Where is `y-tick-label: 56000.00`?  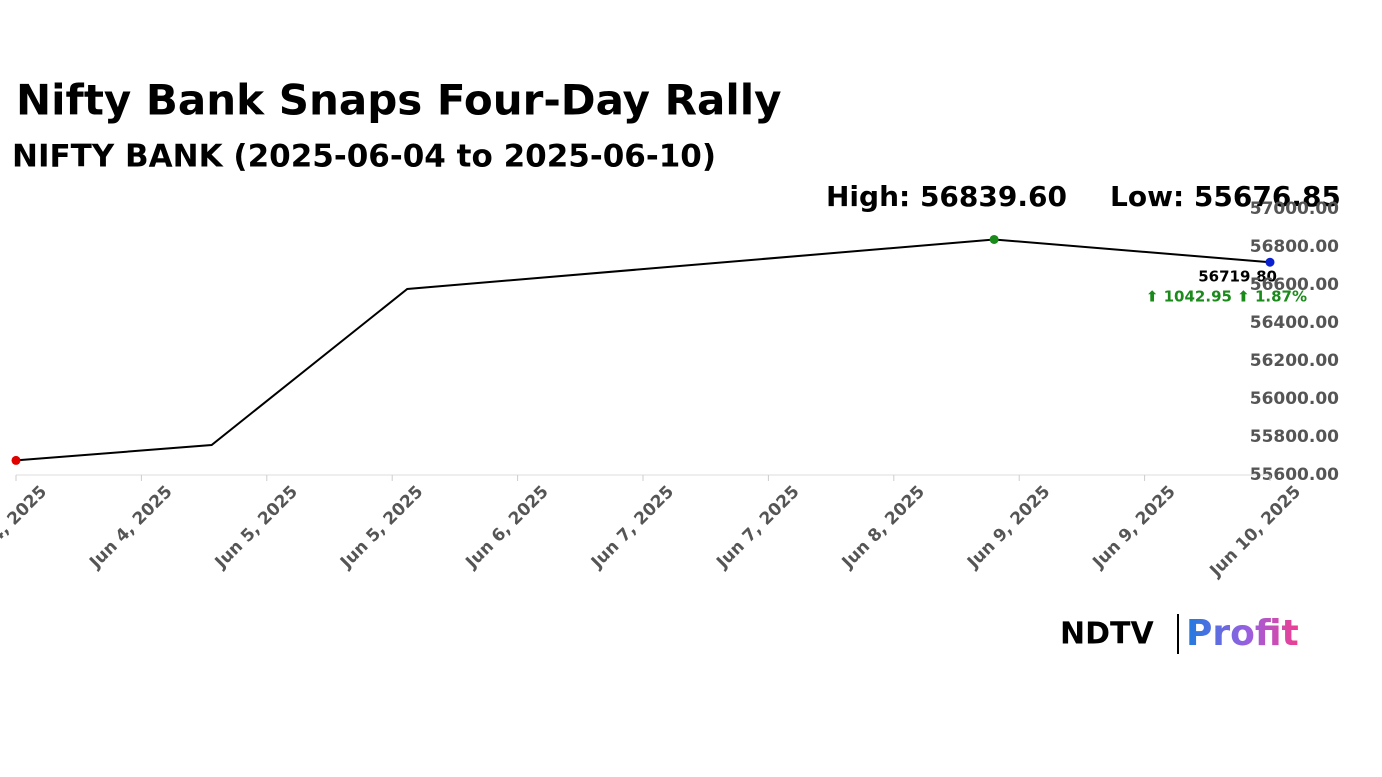
y-tick-label: 56000.00 is located at coordinates (1294, 399).